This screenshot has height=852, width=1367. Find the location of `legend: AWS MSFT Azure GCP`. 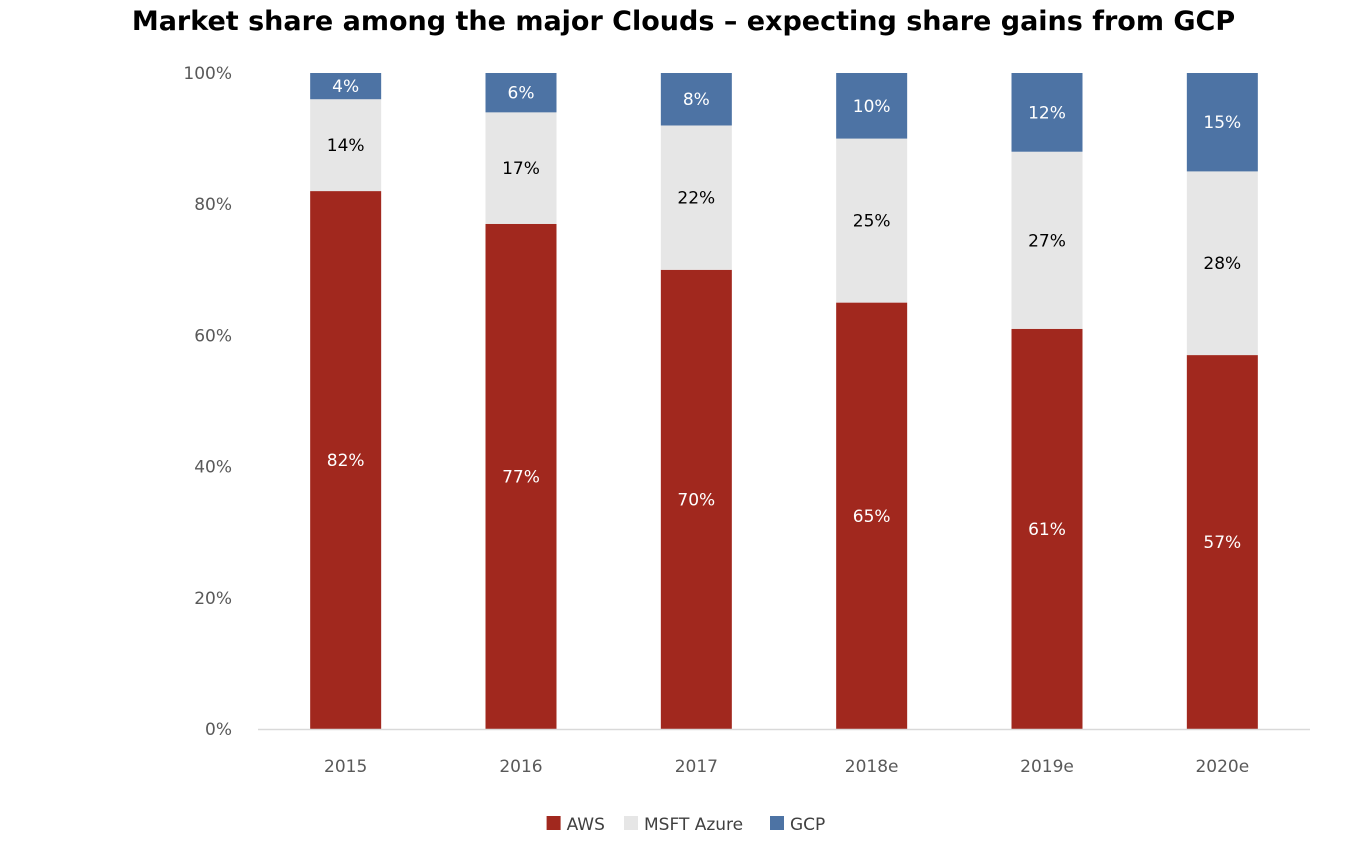

legend: AWS MSFT Azure GCP is located at coordinates (685, 825).